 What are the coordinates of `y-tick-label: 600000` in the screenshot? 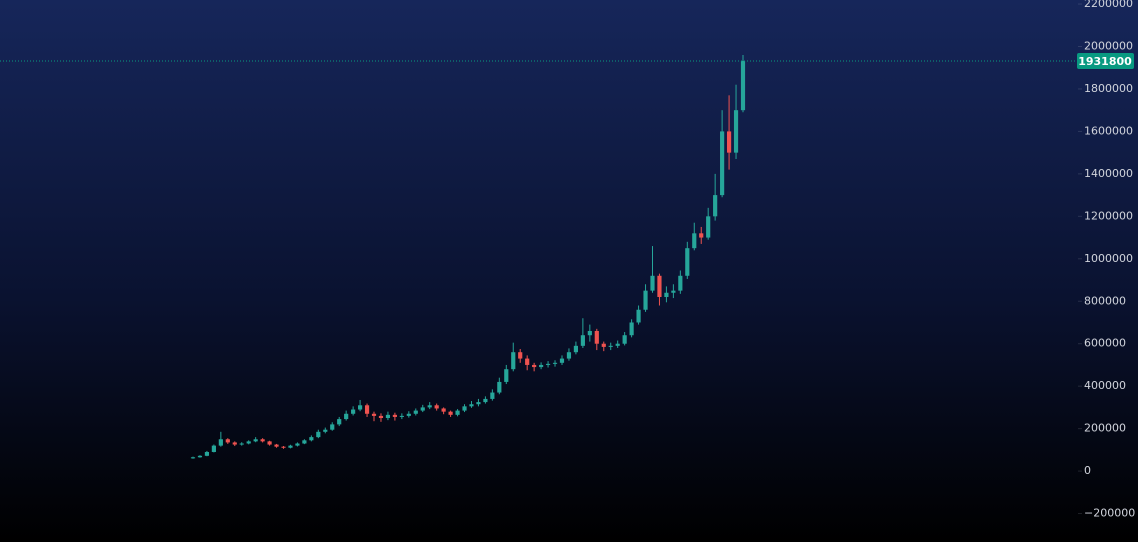 It's located at (1105, 343).